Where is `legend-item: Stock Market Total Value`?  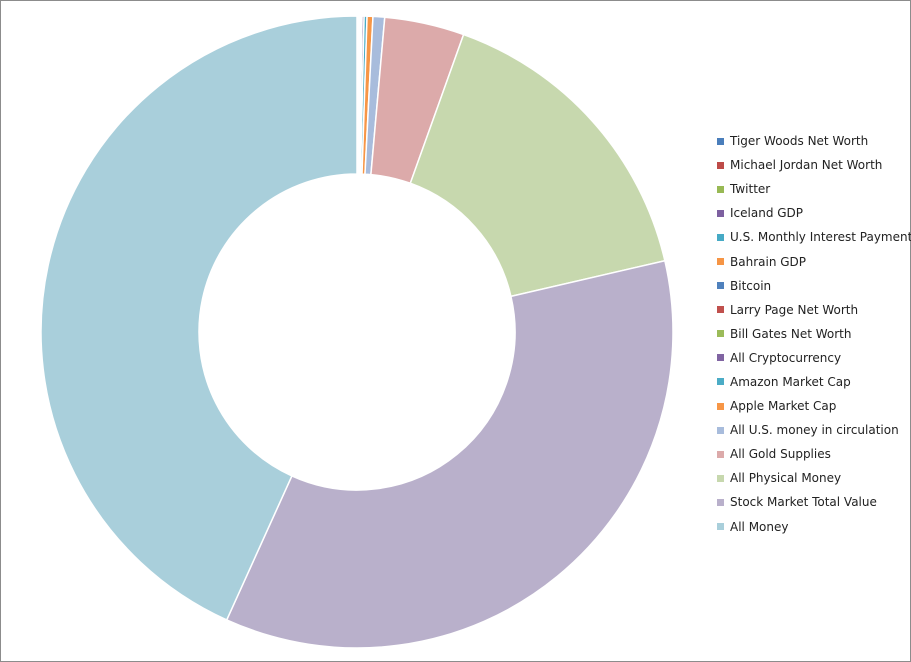
legend-item: Stock Market Total Value is located at coordinates (812, 502).